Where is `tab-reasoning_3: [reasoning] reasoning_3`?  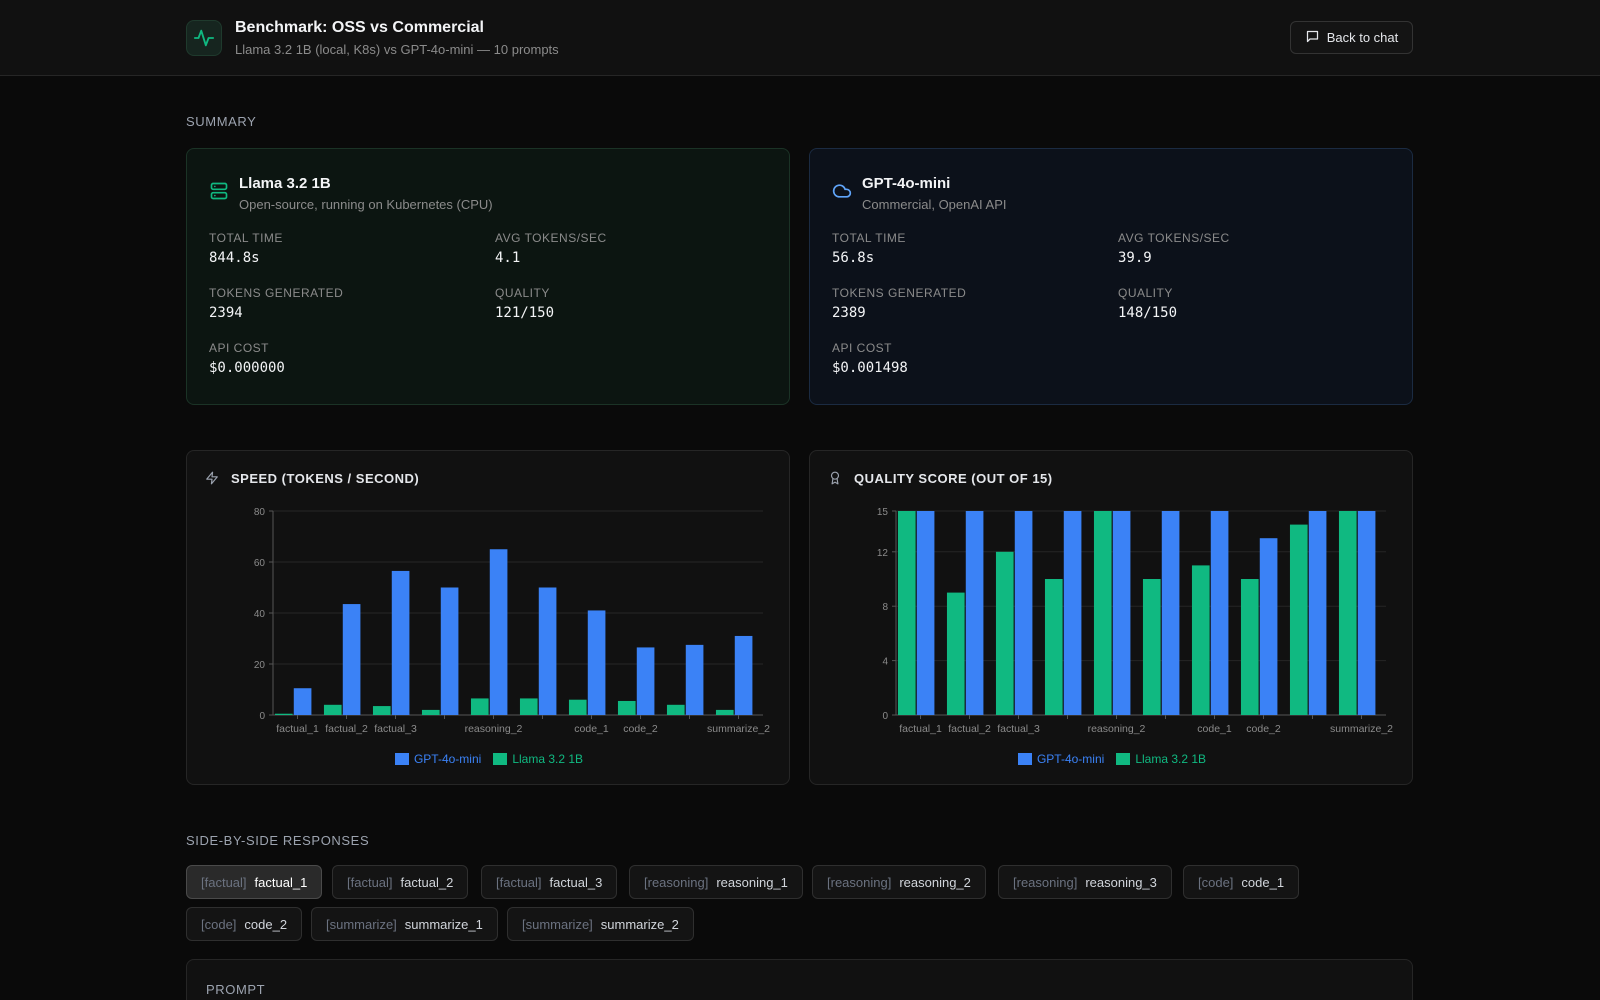
tab-reasoning_3: [reasoning] reasoning_3 is located at coordinates (1085, 882).